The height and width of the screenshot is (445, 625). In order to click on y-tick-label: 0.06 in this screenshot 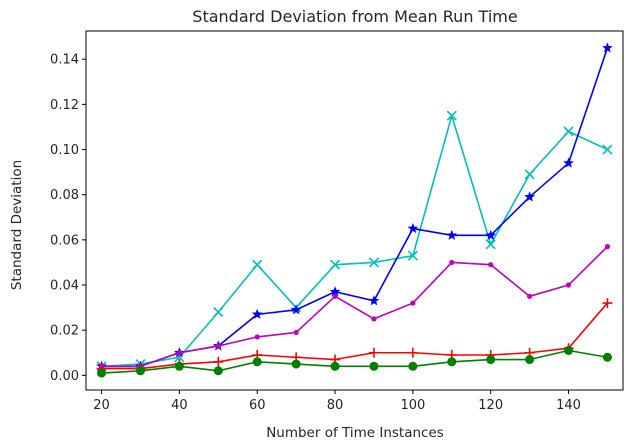, I will do `click(64, 240)`.